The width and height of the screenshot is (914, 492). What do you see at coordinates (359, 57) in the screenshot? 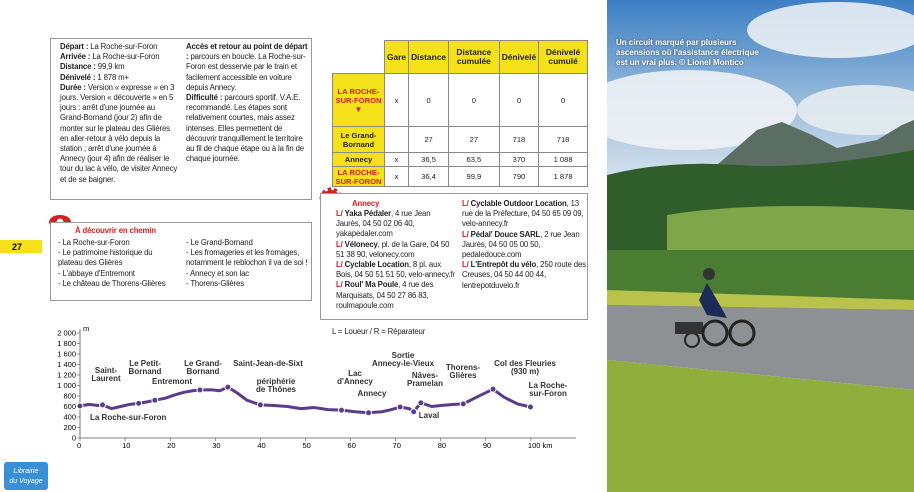
I see `table-corner` at bounding box center [359, 57].